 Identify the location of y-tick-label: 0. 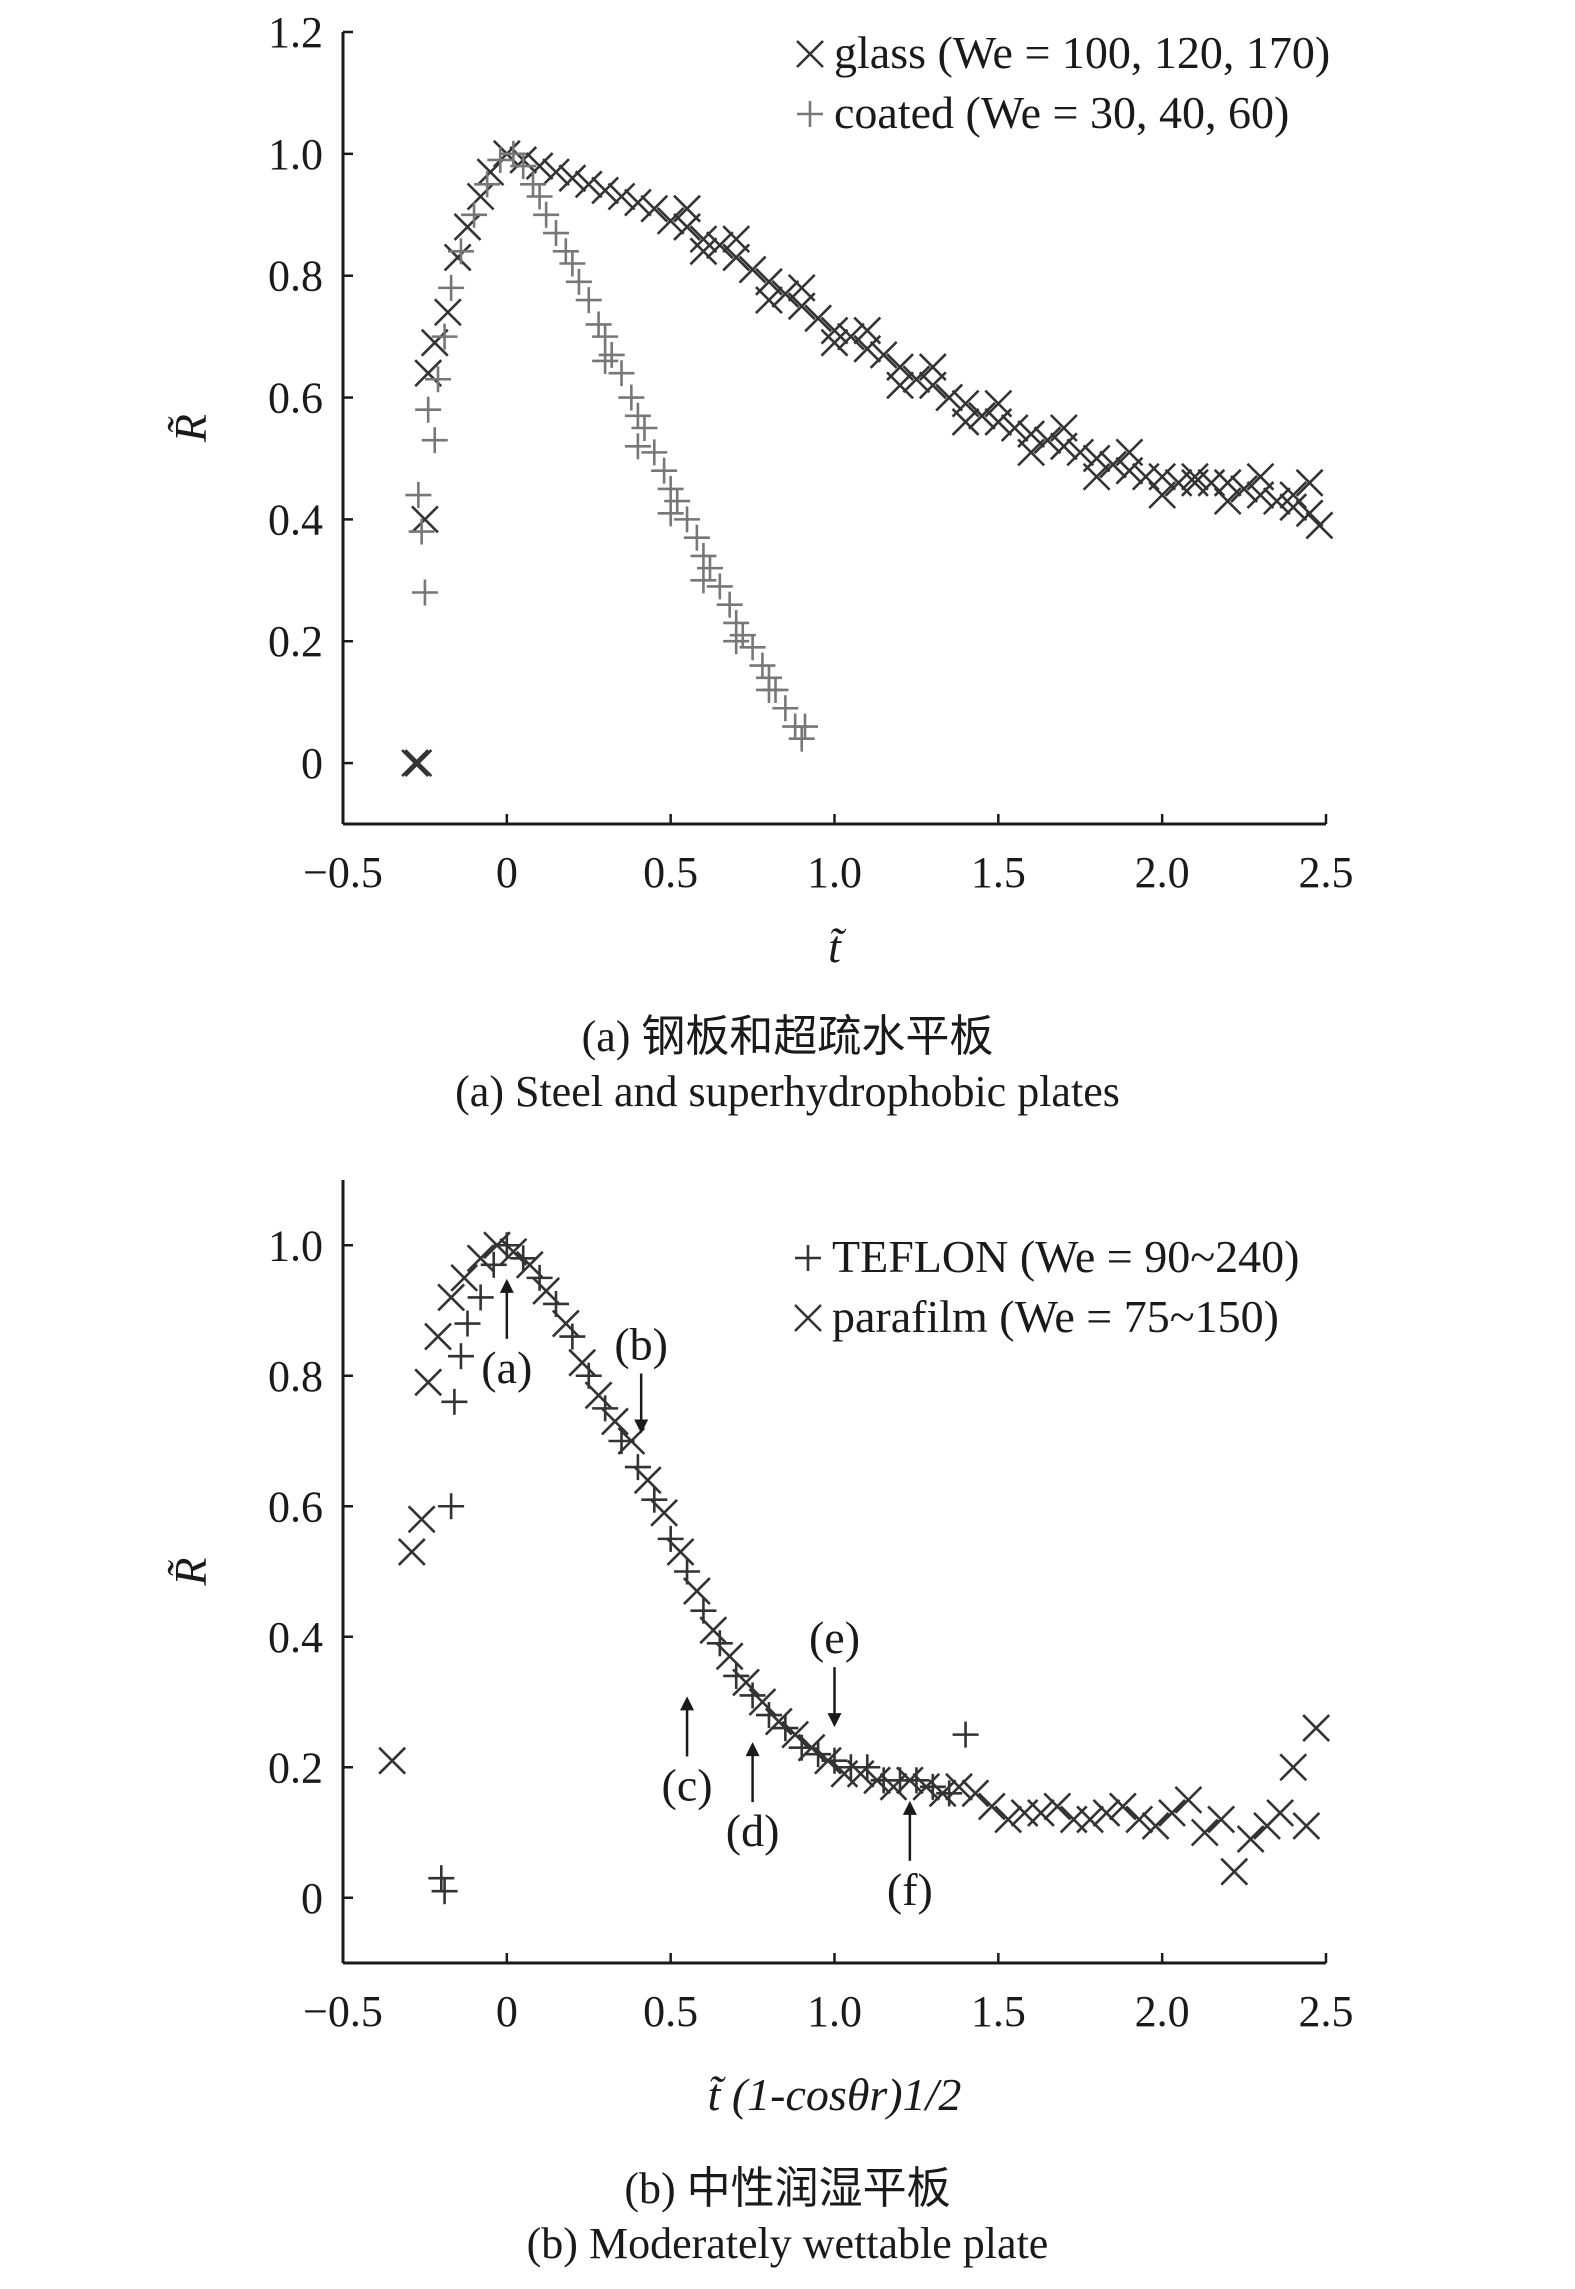
(312, 1898).